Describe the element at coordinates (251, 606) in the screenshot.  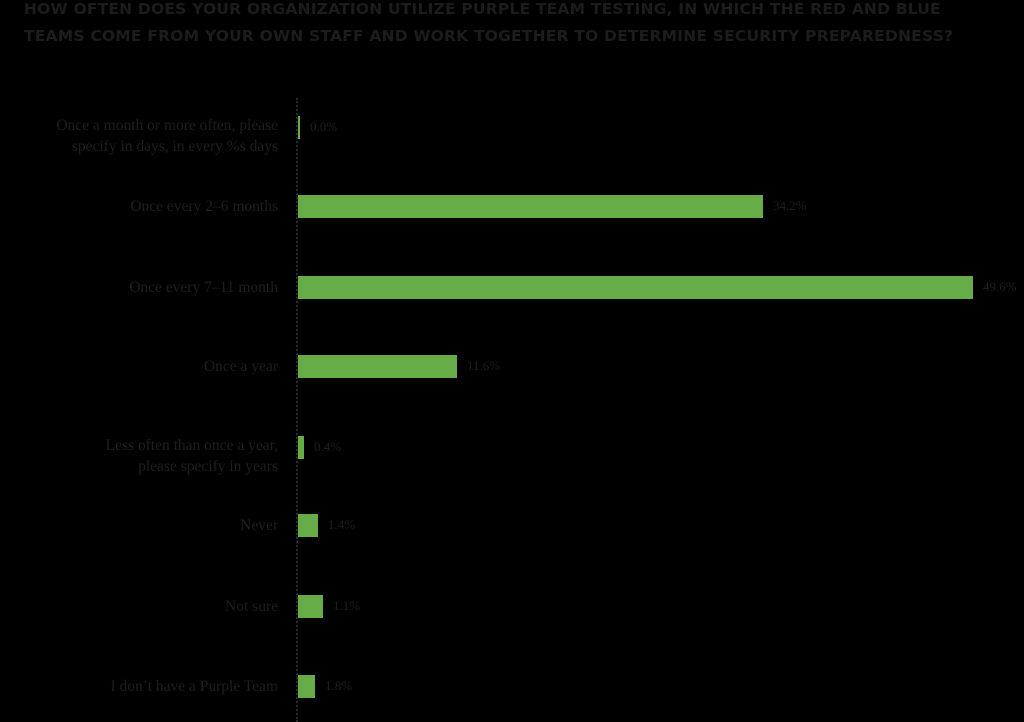
I see `category-label-line: Not sure` at that location.